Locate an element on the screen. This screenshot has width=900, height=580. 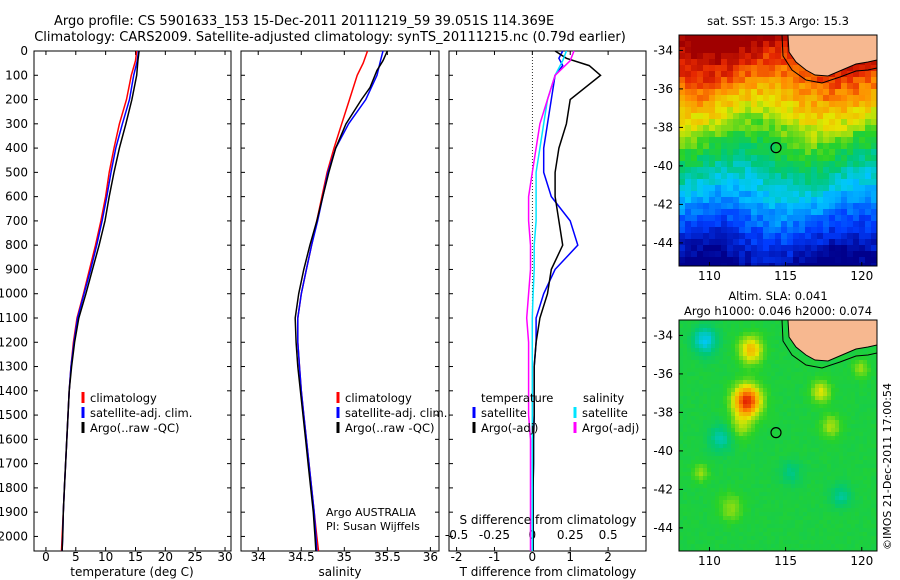
x-tick-label: 25 is located at coordinates (195, 557).